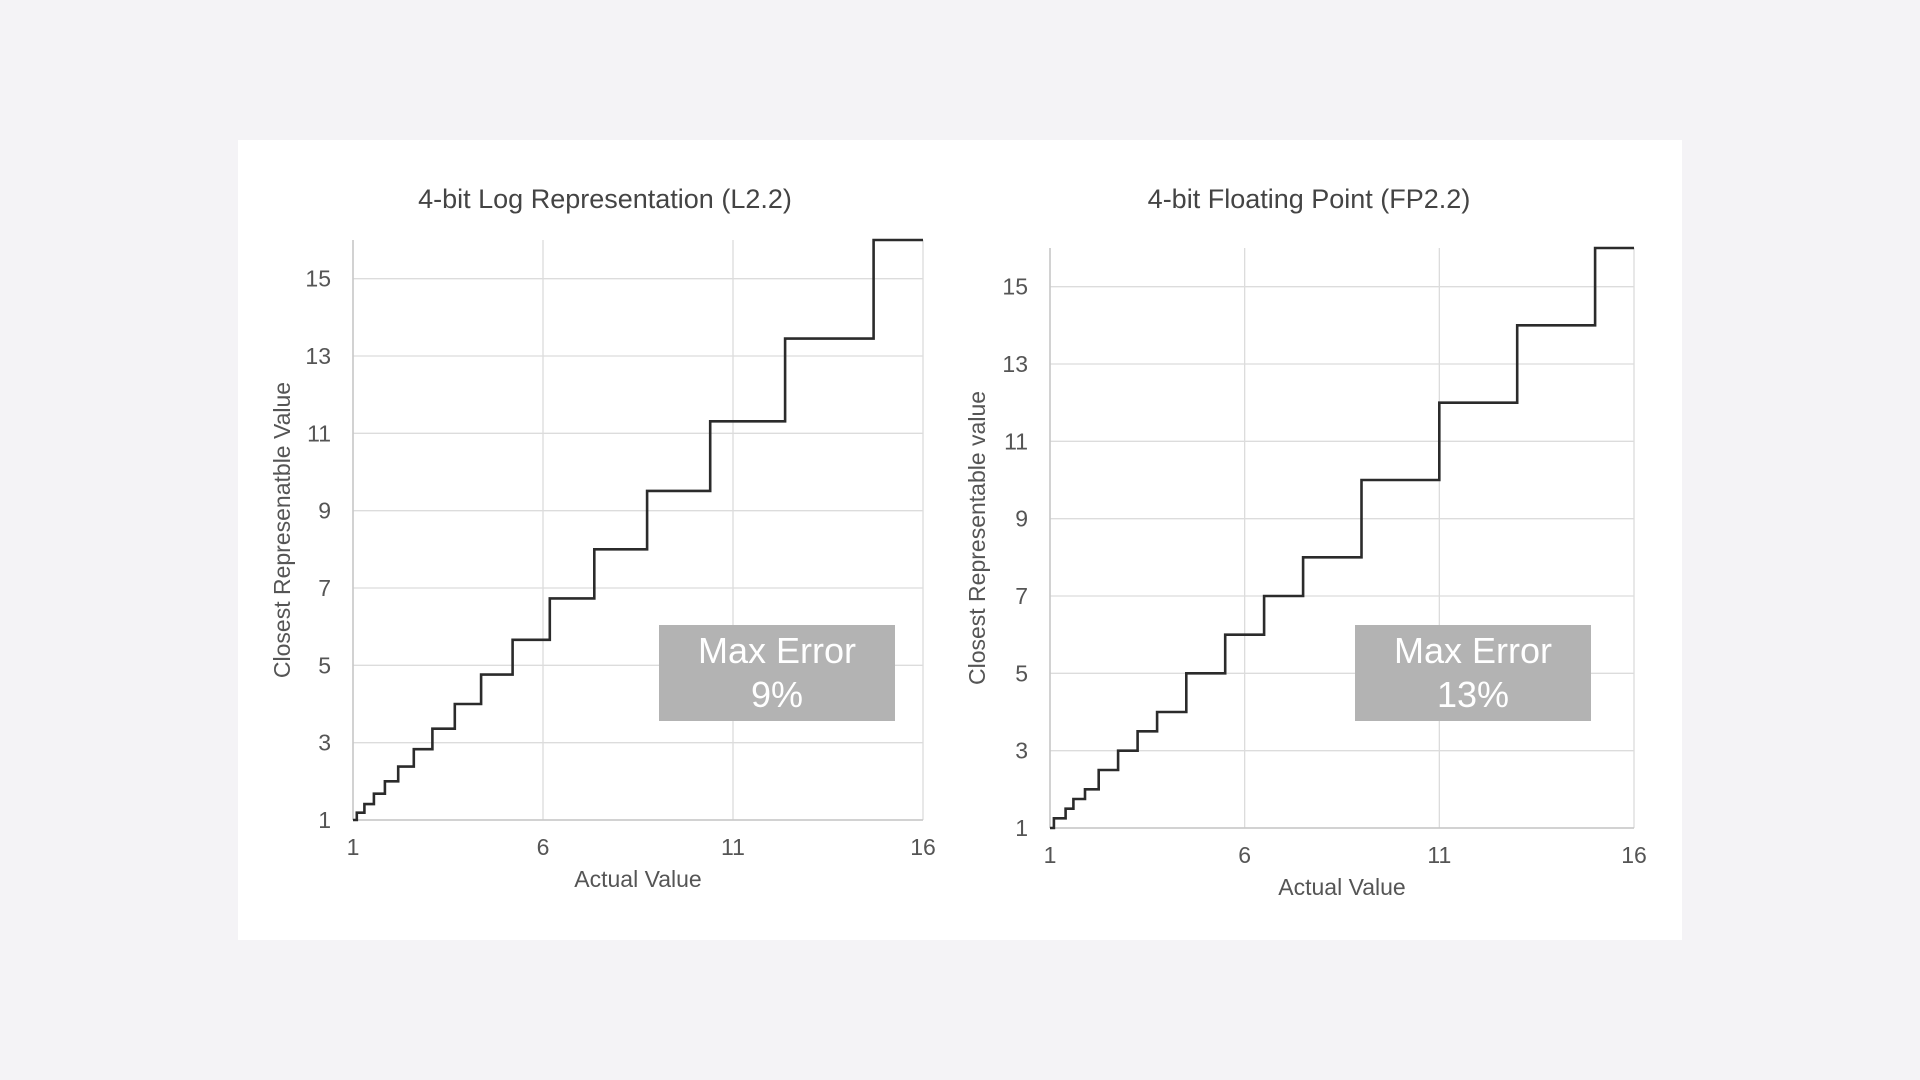  What do you see at coordinates (977, 538) in the screenshot?
I see `y-axis-label: Closest Representable value` at bounding box center [977, 538].